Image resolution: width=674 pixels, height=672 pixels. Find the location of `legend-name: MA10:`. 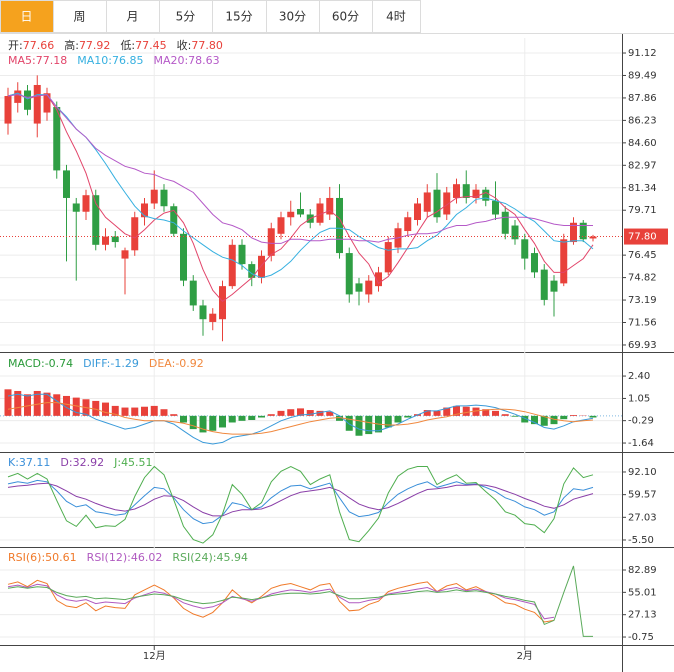

legend-name: MA10: is located at coordinates (94, 60).